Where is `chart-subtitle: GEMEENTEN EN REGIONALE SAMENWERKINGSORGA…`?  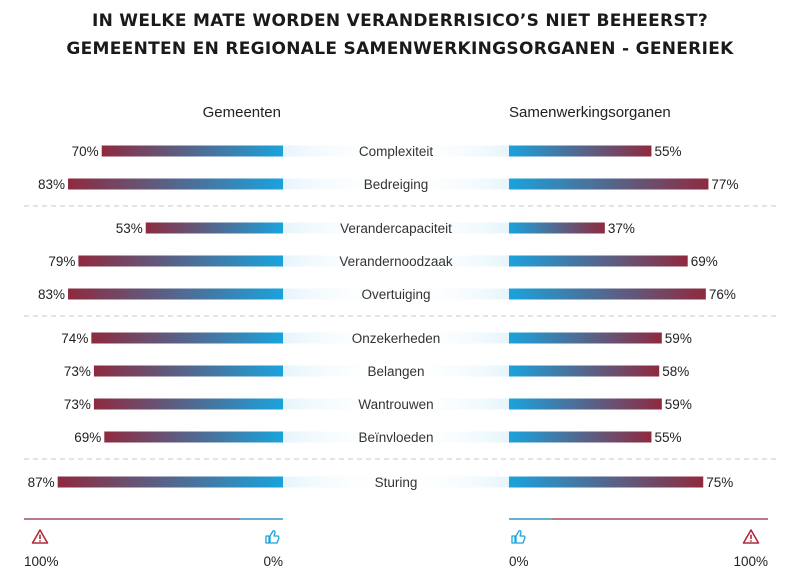 chart-subtitle: GEMEENTEN EN REGIONALE SAMENWERKINGSORGA… is located at coordinates (400, 49).